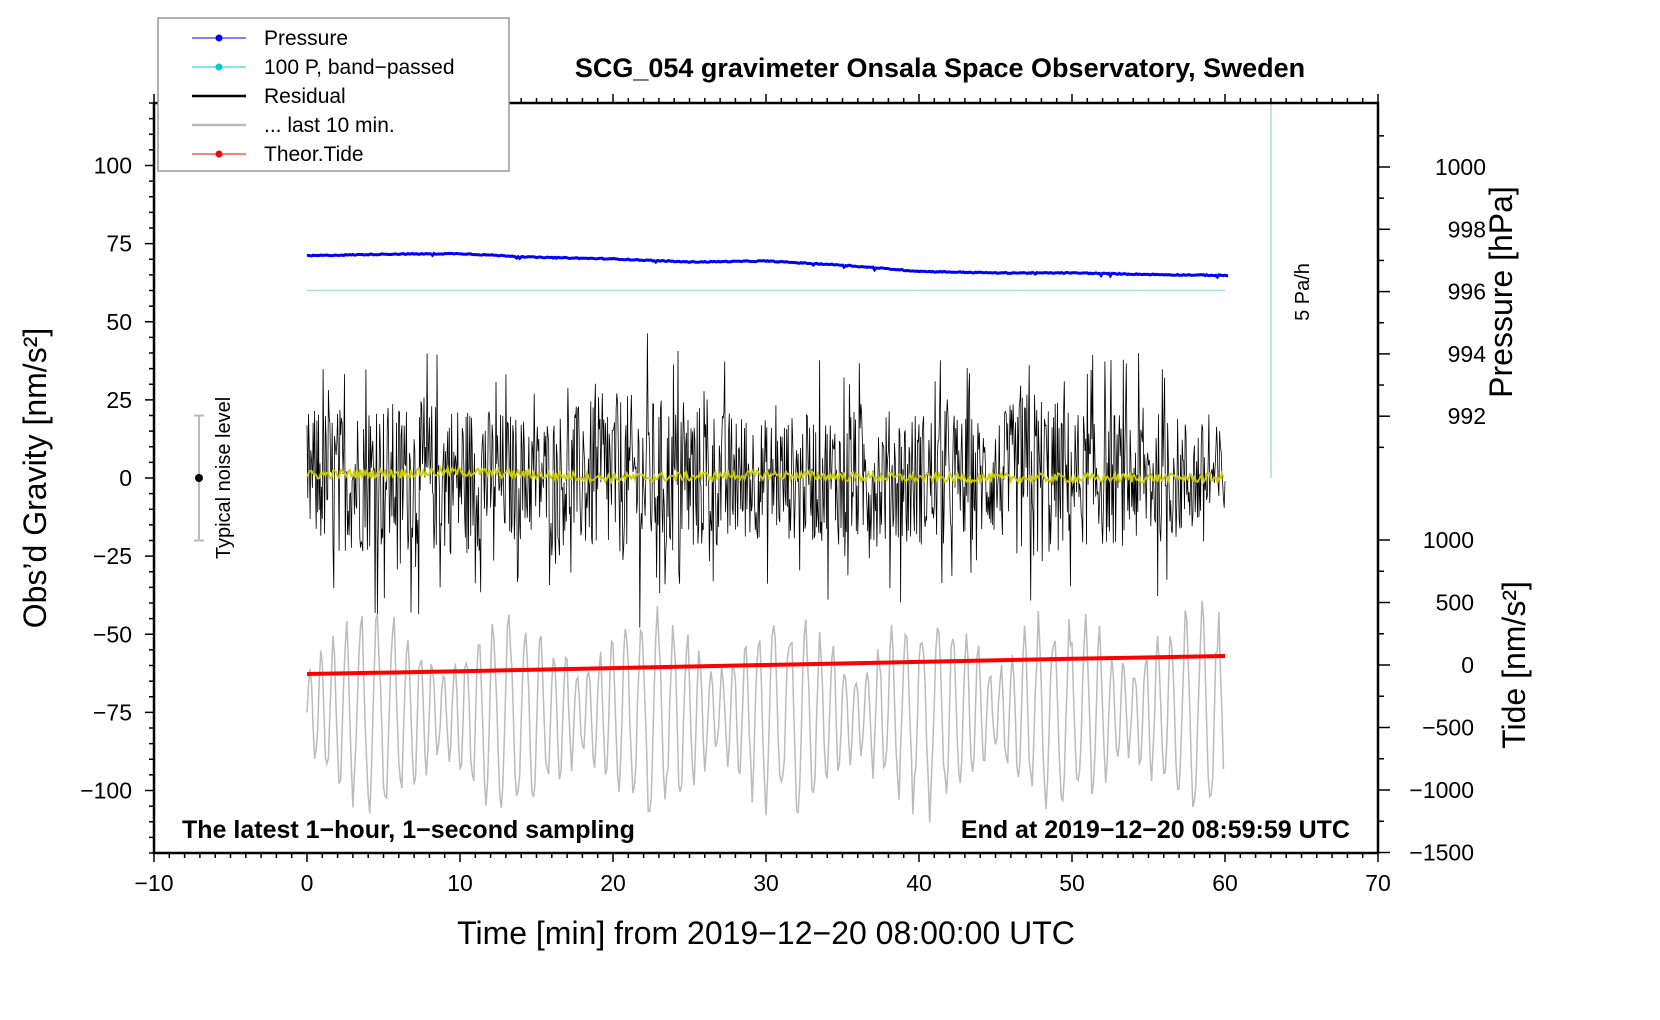 The image size is (1660, 1020). What do you see at coordinates (766, 883) in the screenshot?
I see `x-tick-label: 30` at bounding box center [766, 883].